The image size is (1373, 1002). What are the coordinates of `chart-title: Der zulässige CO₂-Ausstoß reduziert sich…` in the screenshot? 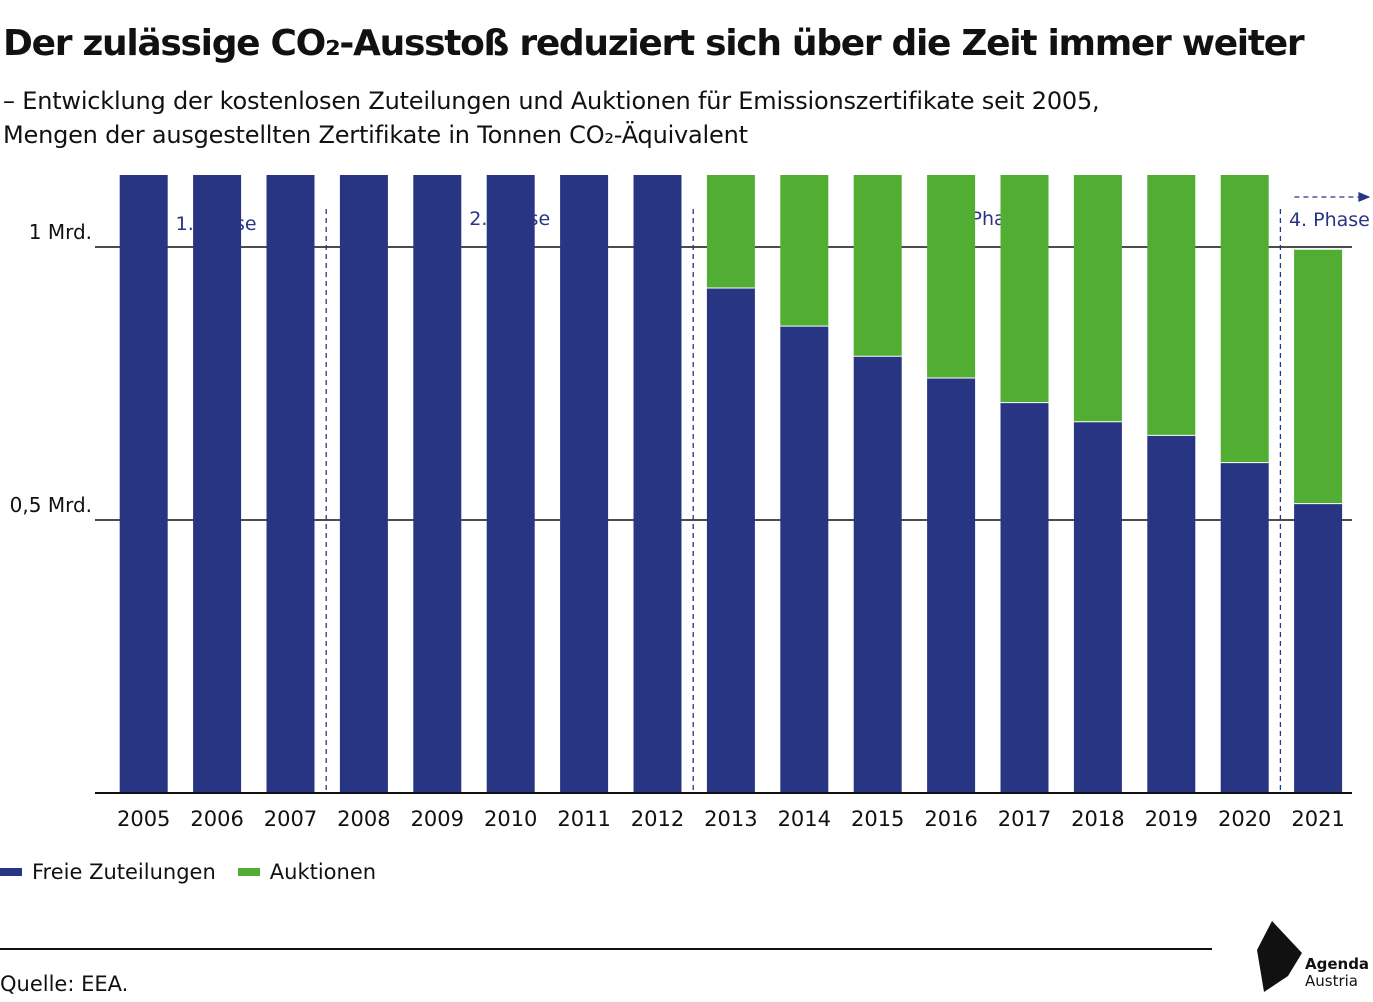 It's located at (654, 43).